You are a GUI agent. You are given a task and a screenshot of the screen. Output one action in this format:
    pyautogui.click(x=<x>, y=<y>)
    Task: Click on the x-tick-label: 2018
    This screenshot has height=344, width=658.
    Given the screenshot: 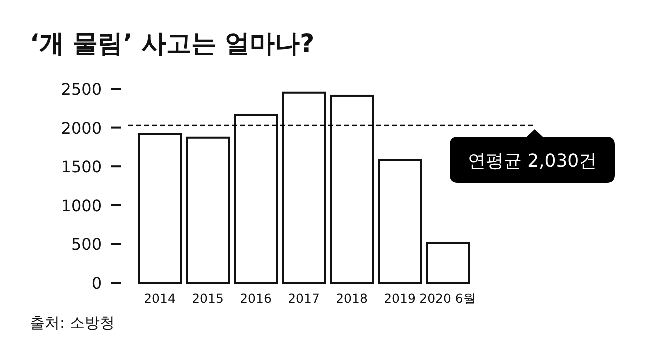 What is the action you would take?
    pyautogui.click(x=352, y=298)
    